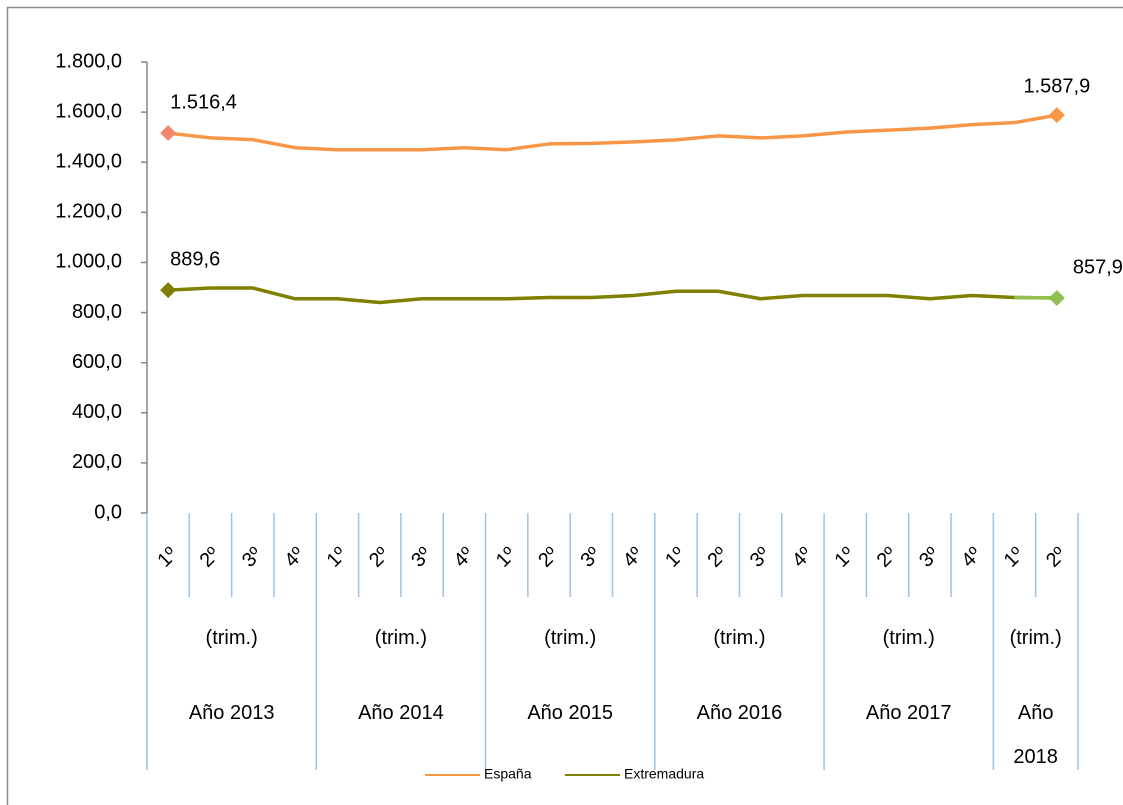 Image resolution: width=1123 pixels, height=805 pixels. I want to click on y-tick-label: 1.800,0, so click(88, 61).